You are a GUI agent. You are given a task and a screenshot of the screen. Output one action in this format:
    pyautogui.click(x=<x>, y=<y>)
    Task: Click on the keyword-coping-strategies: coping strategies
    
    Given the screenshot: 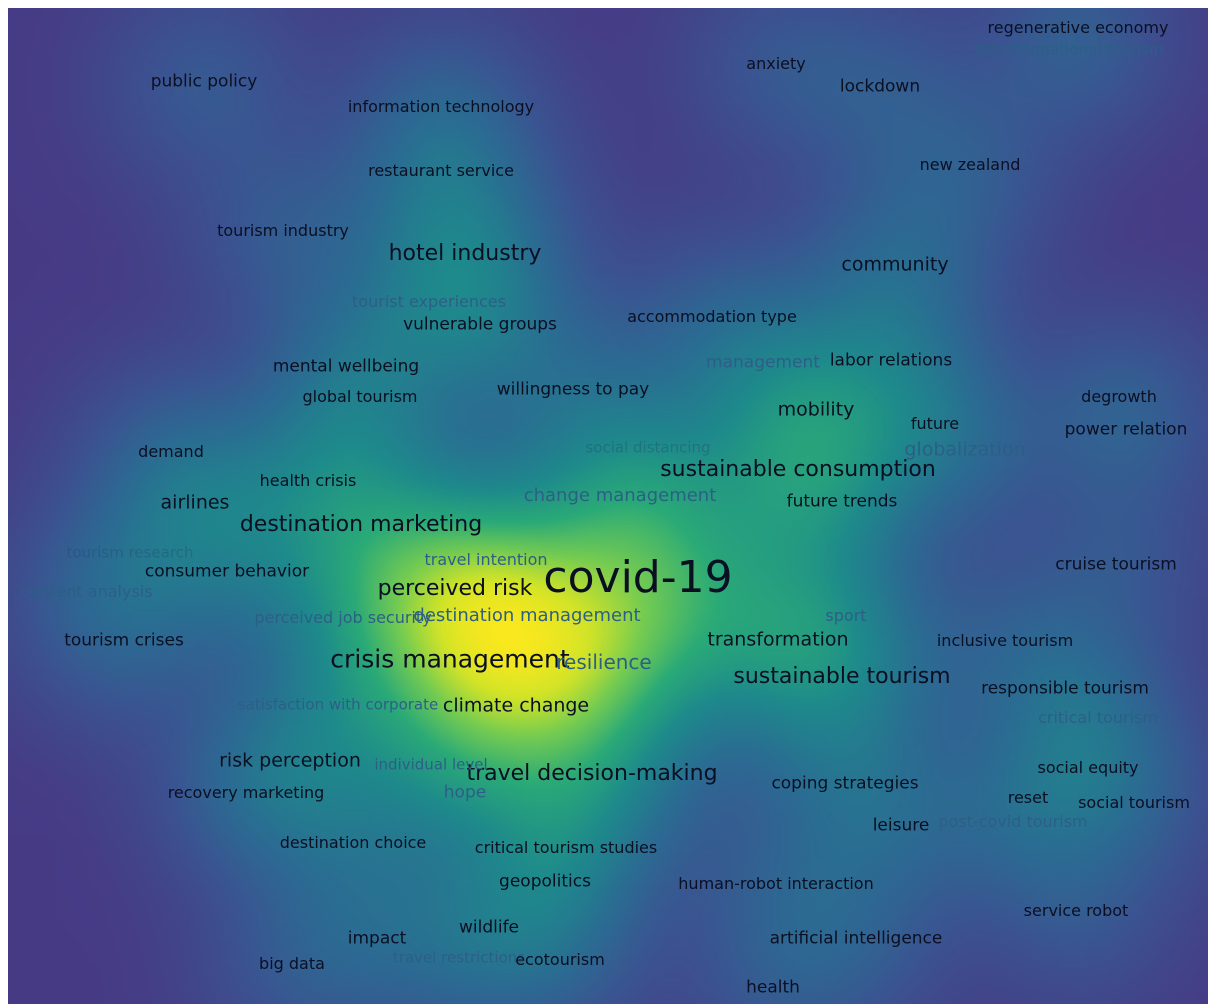 What is the action you would take?
    pyautogui.click(x=845, y=783)
    